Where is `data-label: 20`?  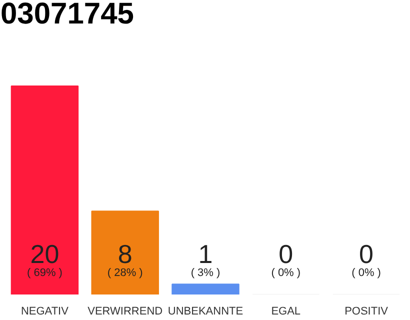
data-label: 20 is located at coordinates (45, 254).